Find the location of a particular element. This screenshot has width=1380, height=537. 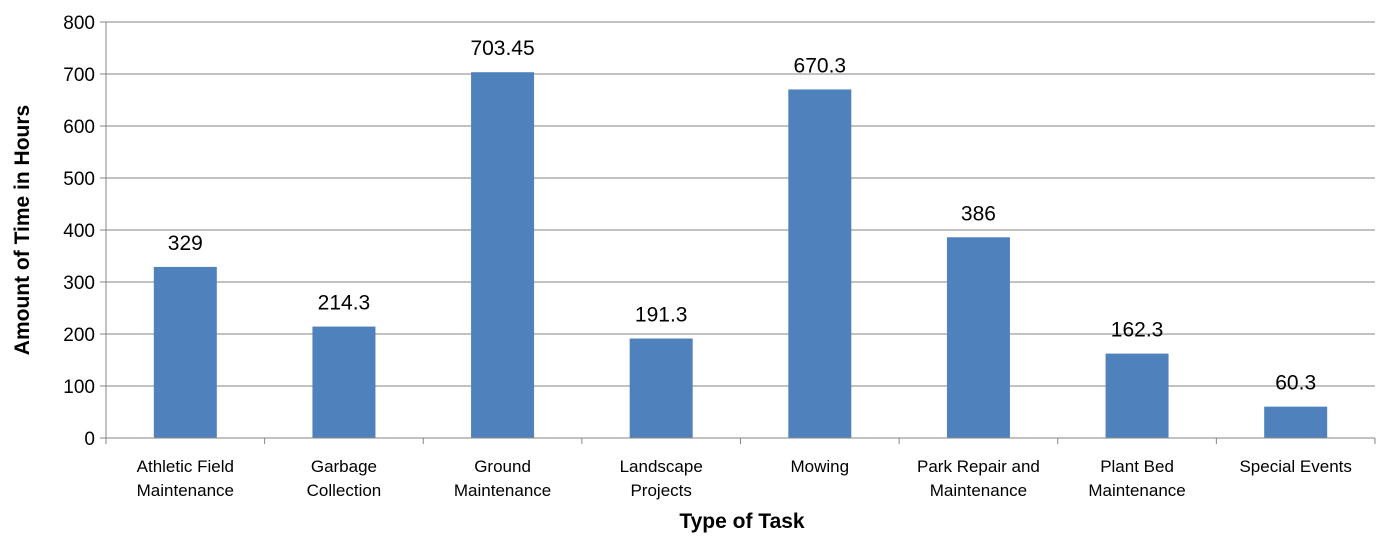

x-tick-label: Special Events is located at coordinates (1295, 466).